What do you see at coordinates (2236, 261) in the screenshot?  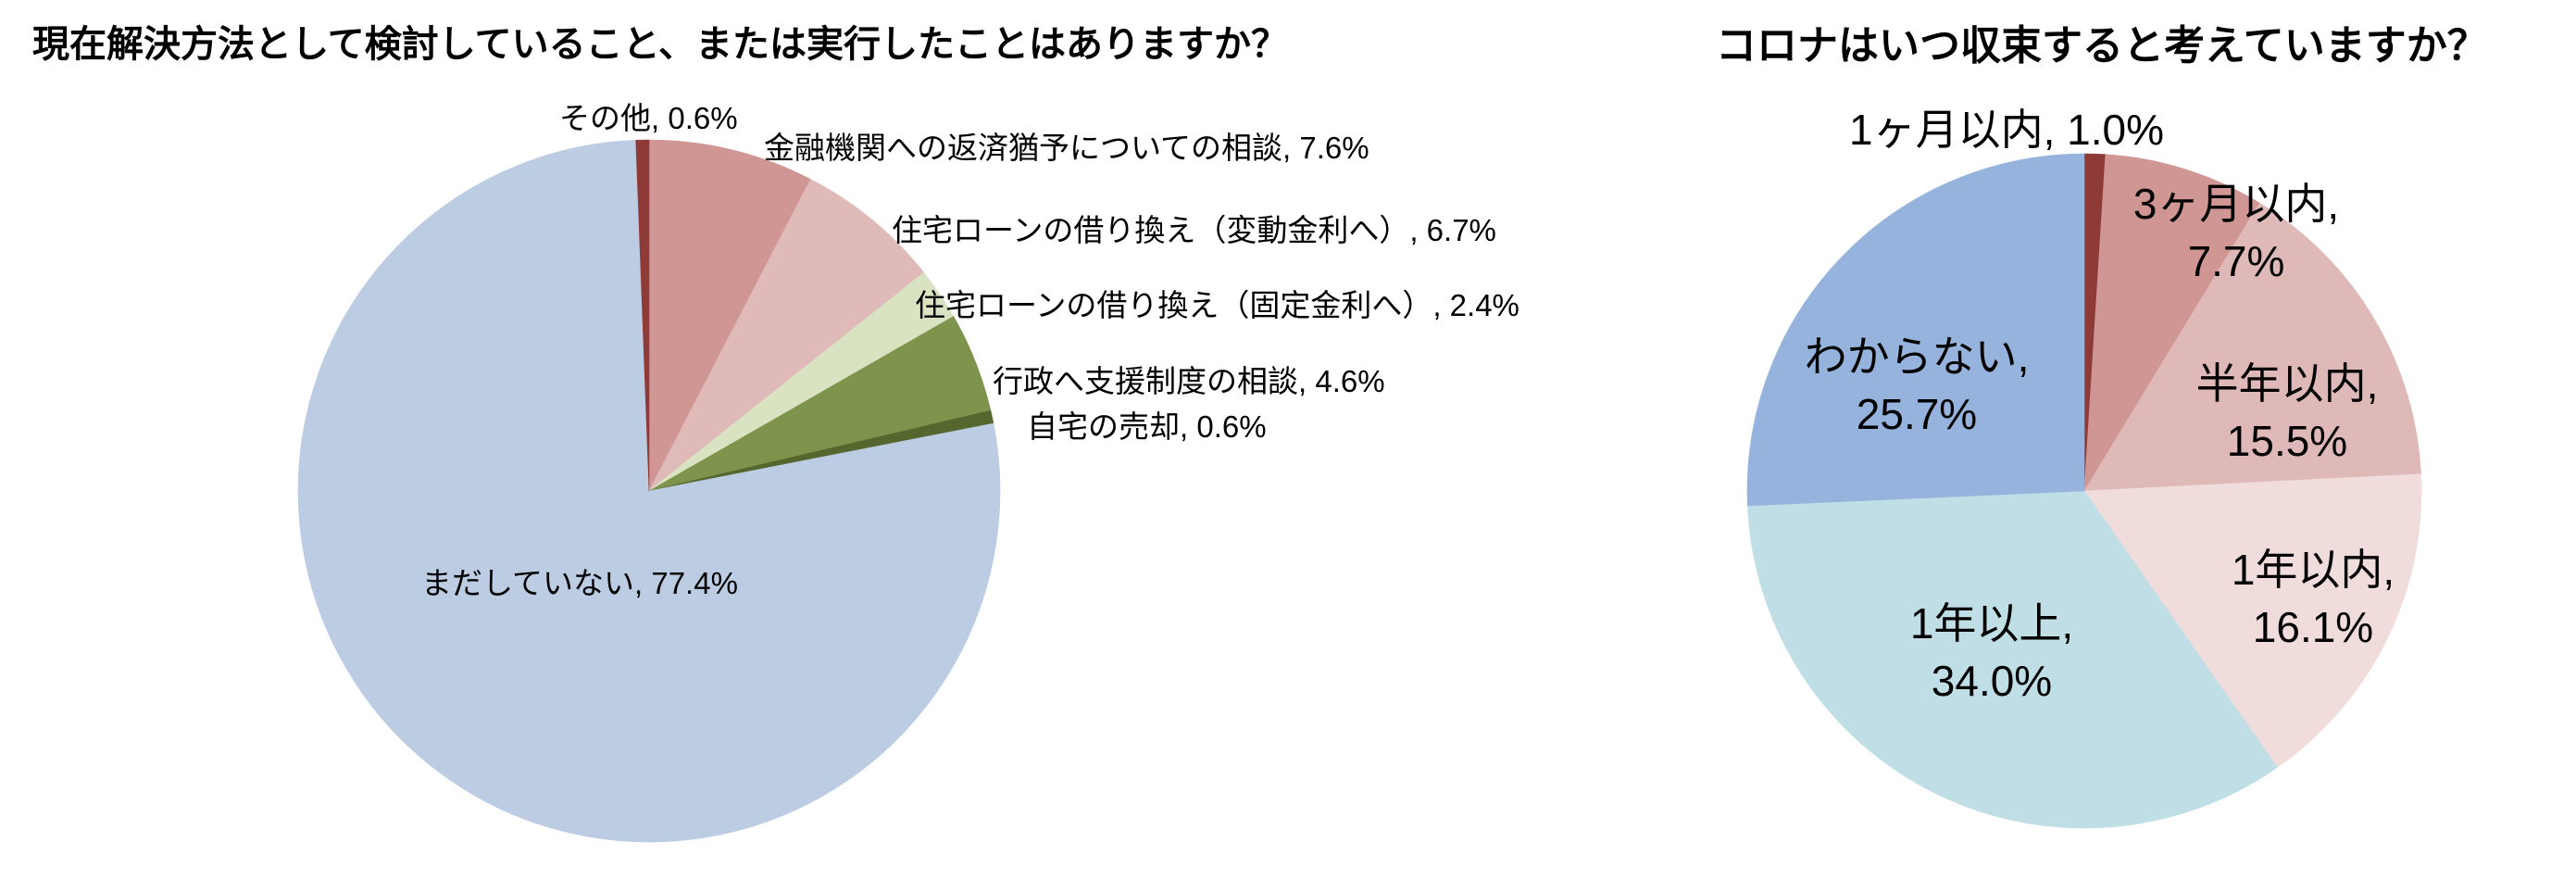 I see `data-label-line: 7.7%` at bounding box center [2236, 261].